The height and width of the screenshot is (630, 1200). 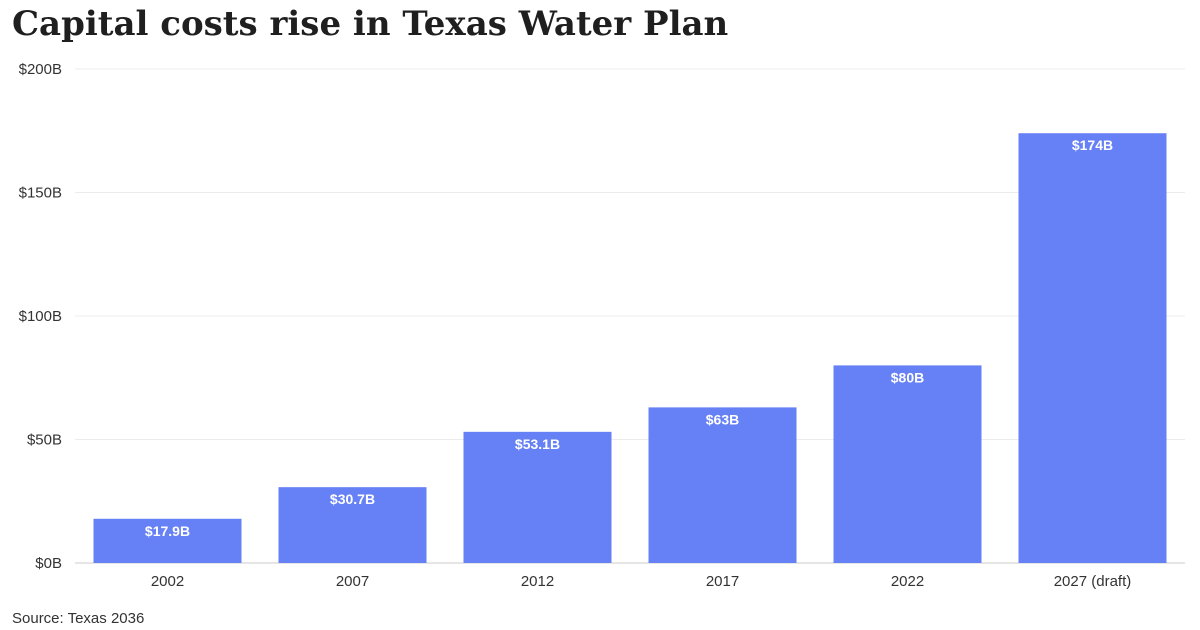 What do you see at coordinates (40, 69) in the screenshot?
I see `y-tick-label: $200B` at bounding box center [40, 69].